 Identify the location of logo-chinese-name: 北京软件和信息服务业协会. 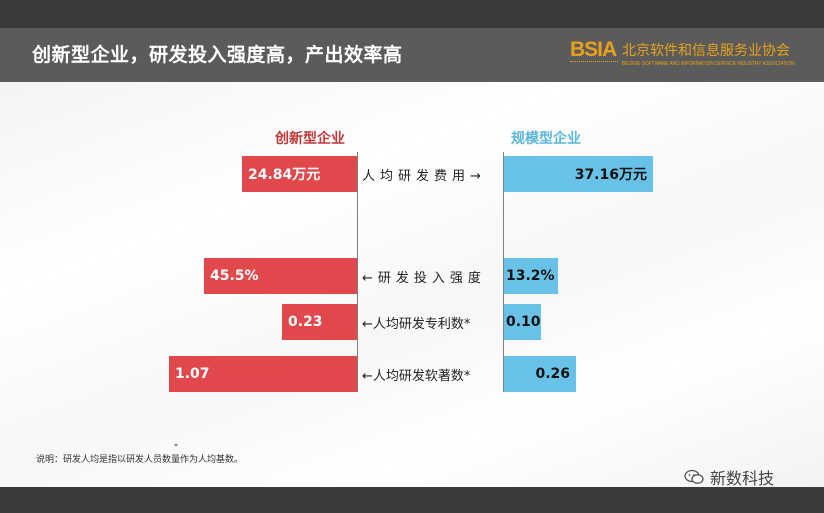
(706, 51).